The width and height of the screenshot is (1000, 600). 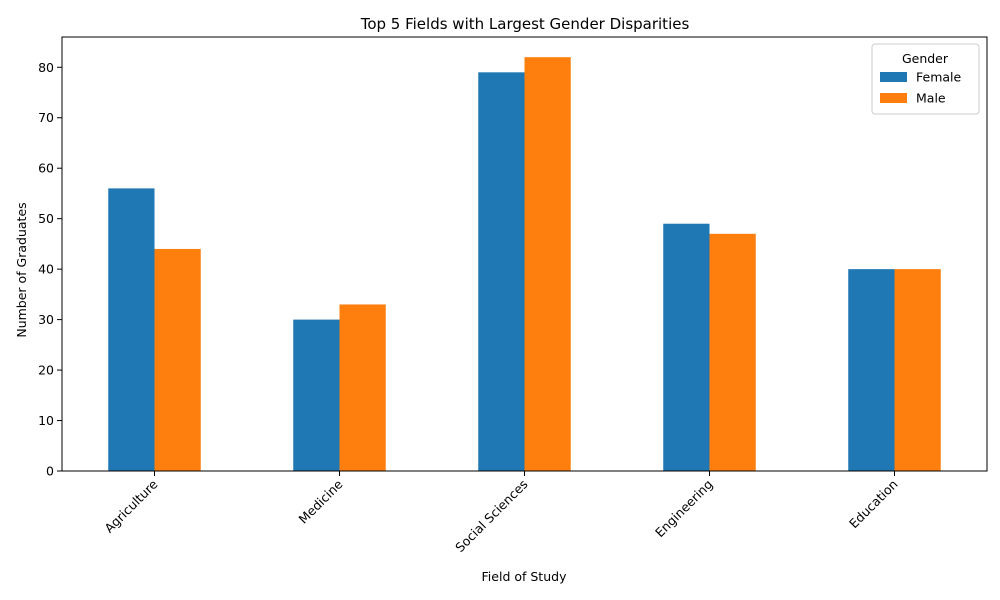 I want to click on x-tick-label: Education, so click(x=873, y=504).